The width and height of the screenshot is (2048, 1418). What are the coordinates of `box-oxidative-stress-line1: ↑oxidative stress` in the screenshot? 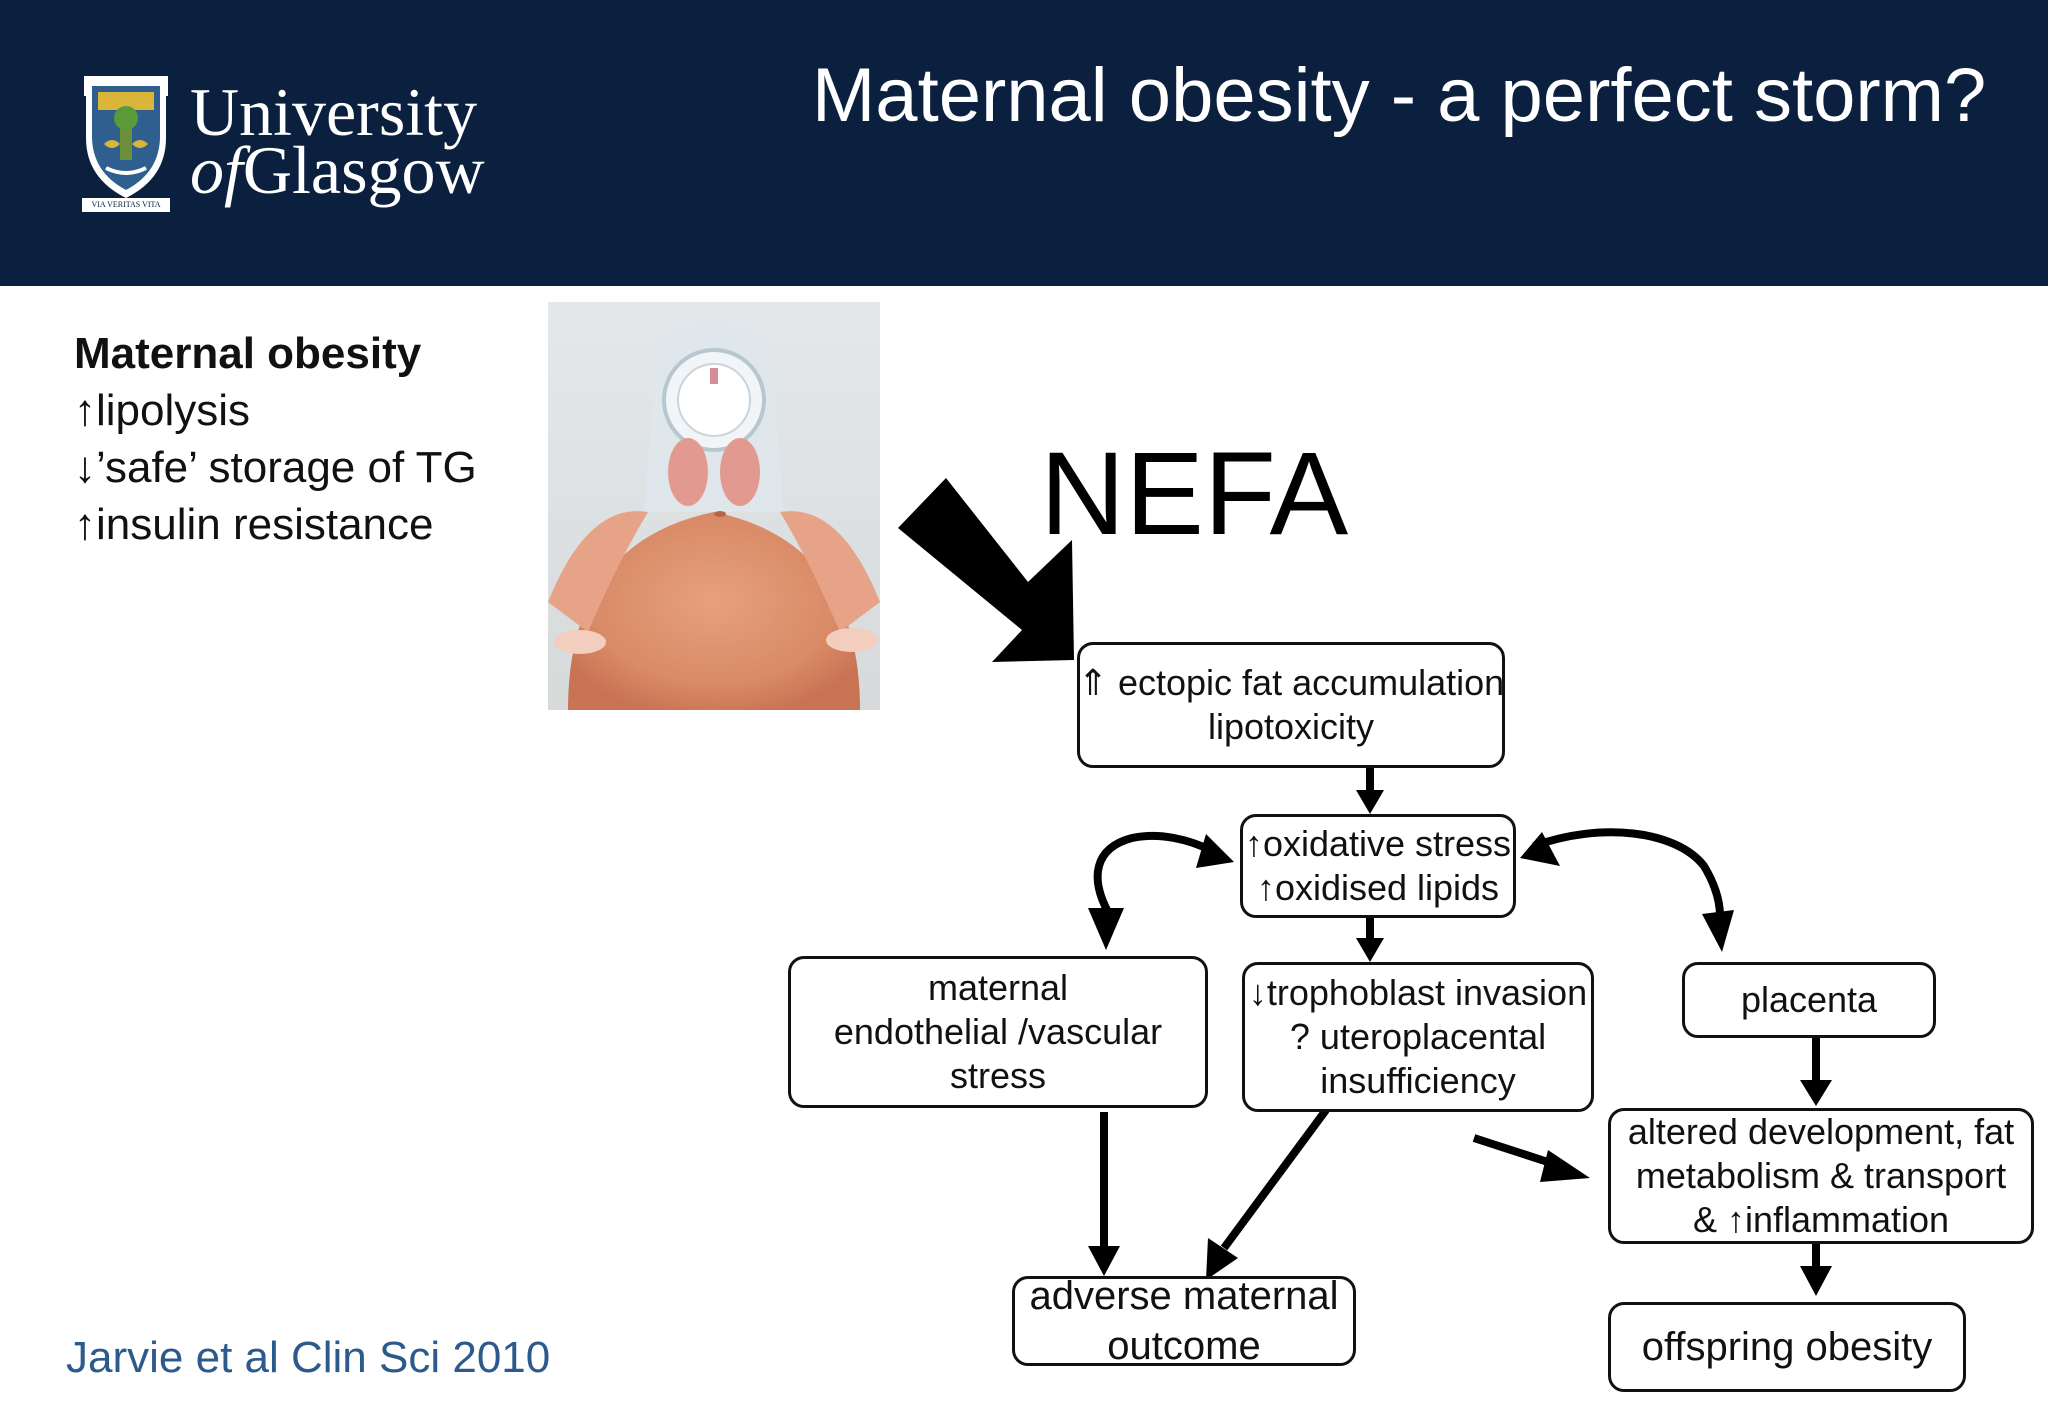 It's located at (1378, 843).